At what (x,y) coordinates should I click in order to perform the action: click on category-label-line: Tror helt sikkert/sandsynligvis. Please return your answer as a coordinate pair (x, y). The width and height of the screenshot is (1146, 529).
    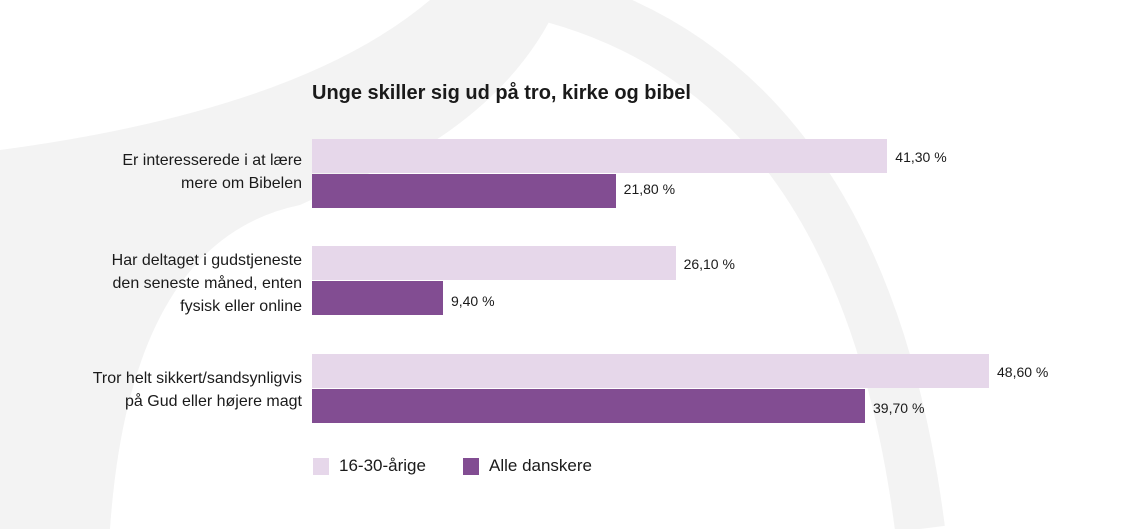
    Looking at the image, I should click on (197, 378).